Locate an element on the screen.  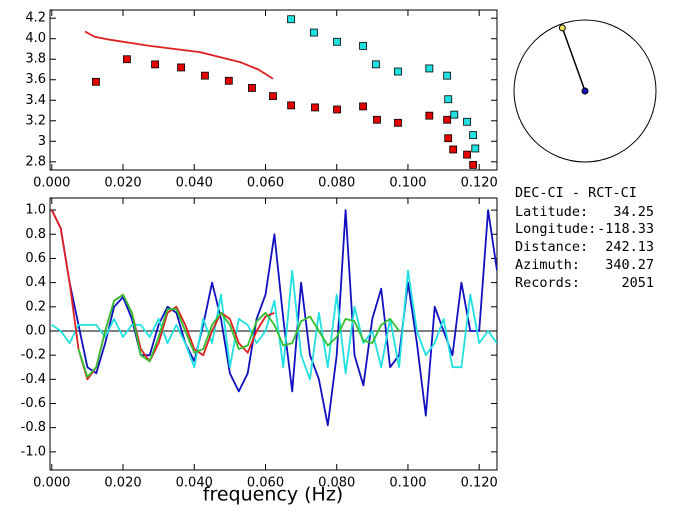
y-tick-label: 0.8 is located at coordinates (35, 234).